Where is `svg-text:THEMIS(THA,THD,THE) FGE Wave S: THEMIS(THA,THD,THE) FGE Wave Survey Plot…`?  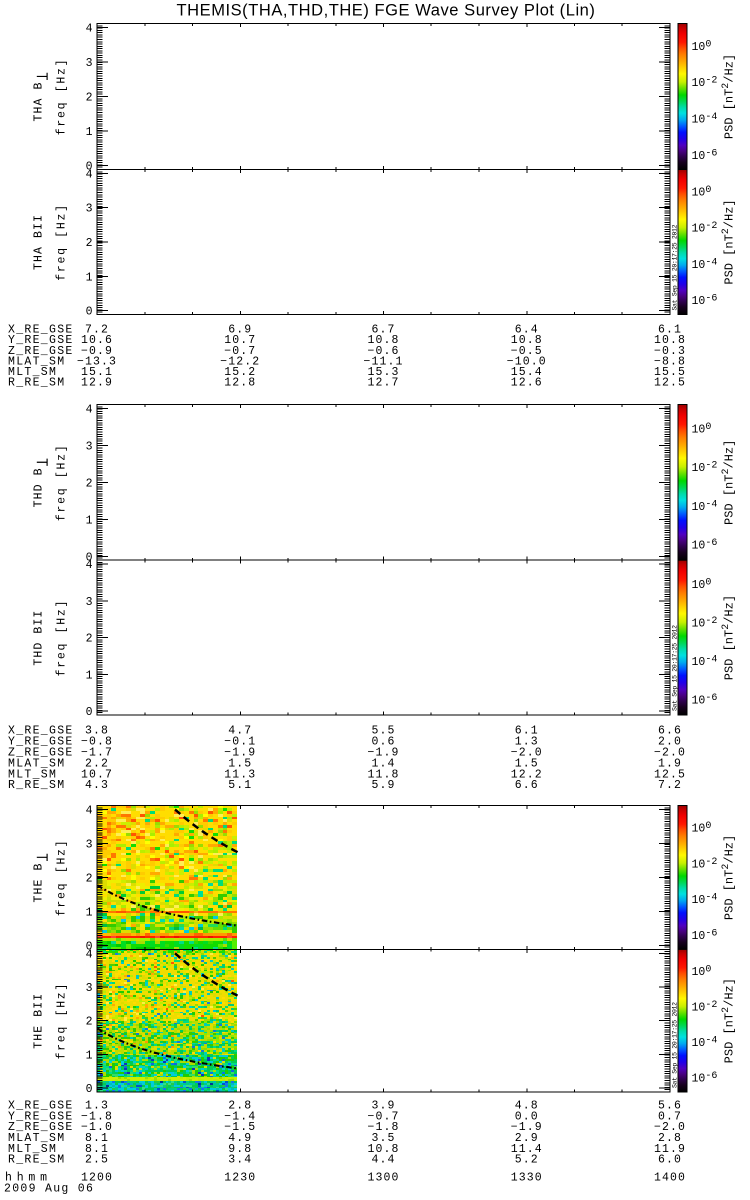 svg-text:THEMIS(THA,THD,THE) FGE Wave S: THEMIS(THA,THD,THE) FGE Wave Survey Plot… is located at coordinates (386, 11).